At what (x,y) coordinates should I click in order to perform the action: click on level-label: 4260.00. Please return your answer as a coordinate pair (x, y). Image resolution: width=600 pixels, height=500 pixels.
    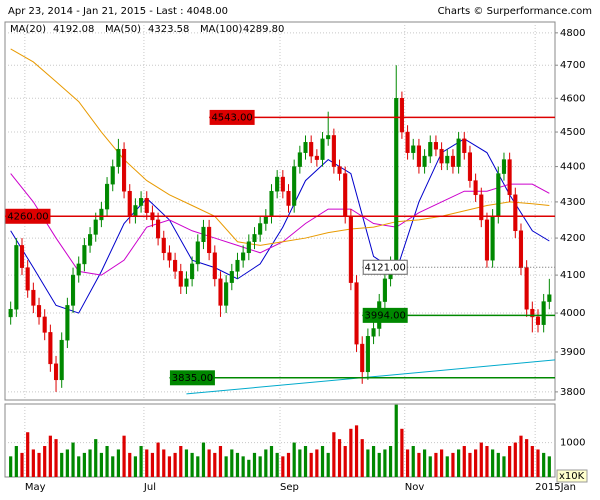
    Looking at the image, I should click on (27, 216).